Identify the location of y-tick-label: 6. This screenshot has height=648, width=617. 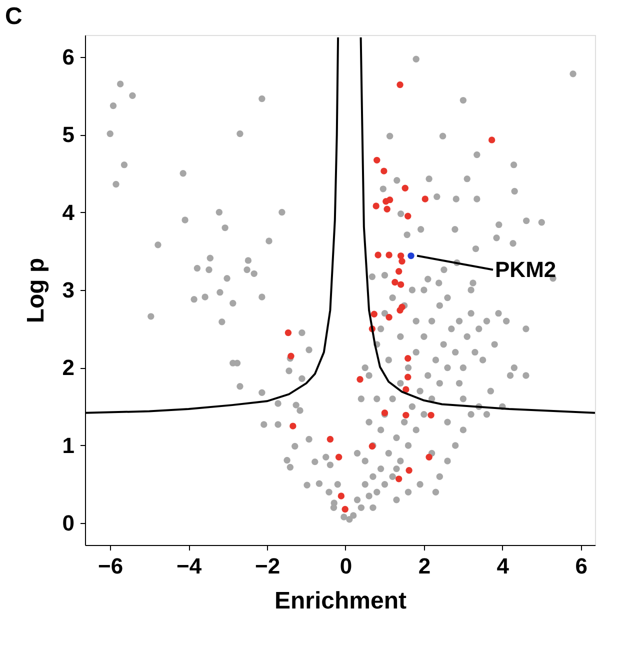
(68, 57).